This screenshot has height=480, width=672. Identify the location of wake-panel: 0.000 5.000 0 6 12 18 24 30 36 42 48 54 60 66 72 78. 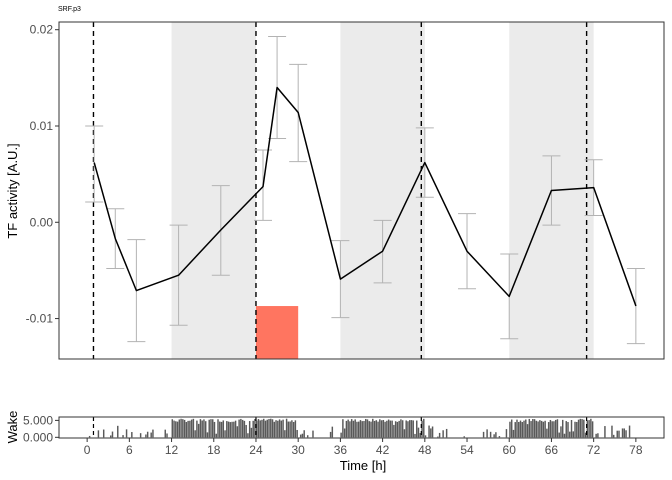
(344, 435).